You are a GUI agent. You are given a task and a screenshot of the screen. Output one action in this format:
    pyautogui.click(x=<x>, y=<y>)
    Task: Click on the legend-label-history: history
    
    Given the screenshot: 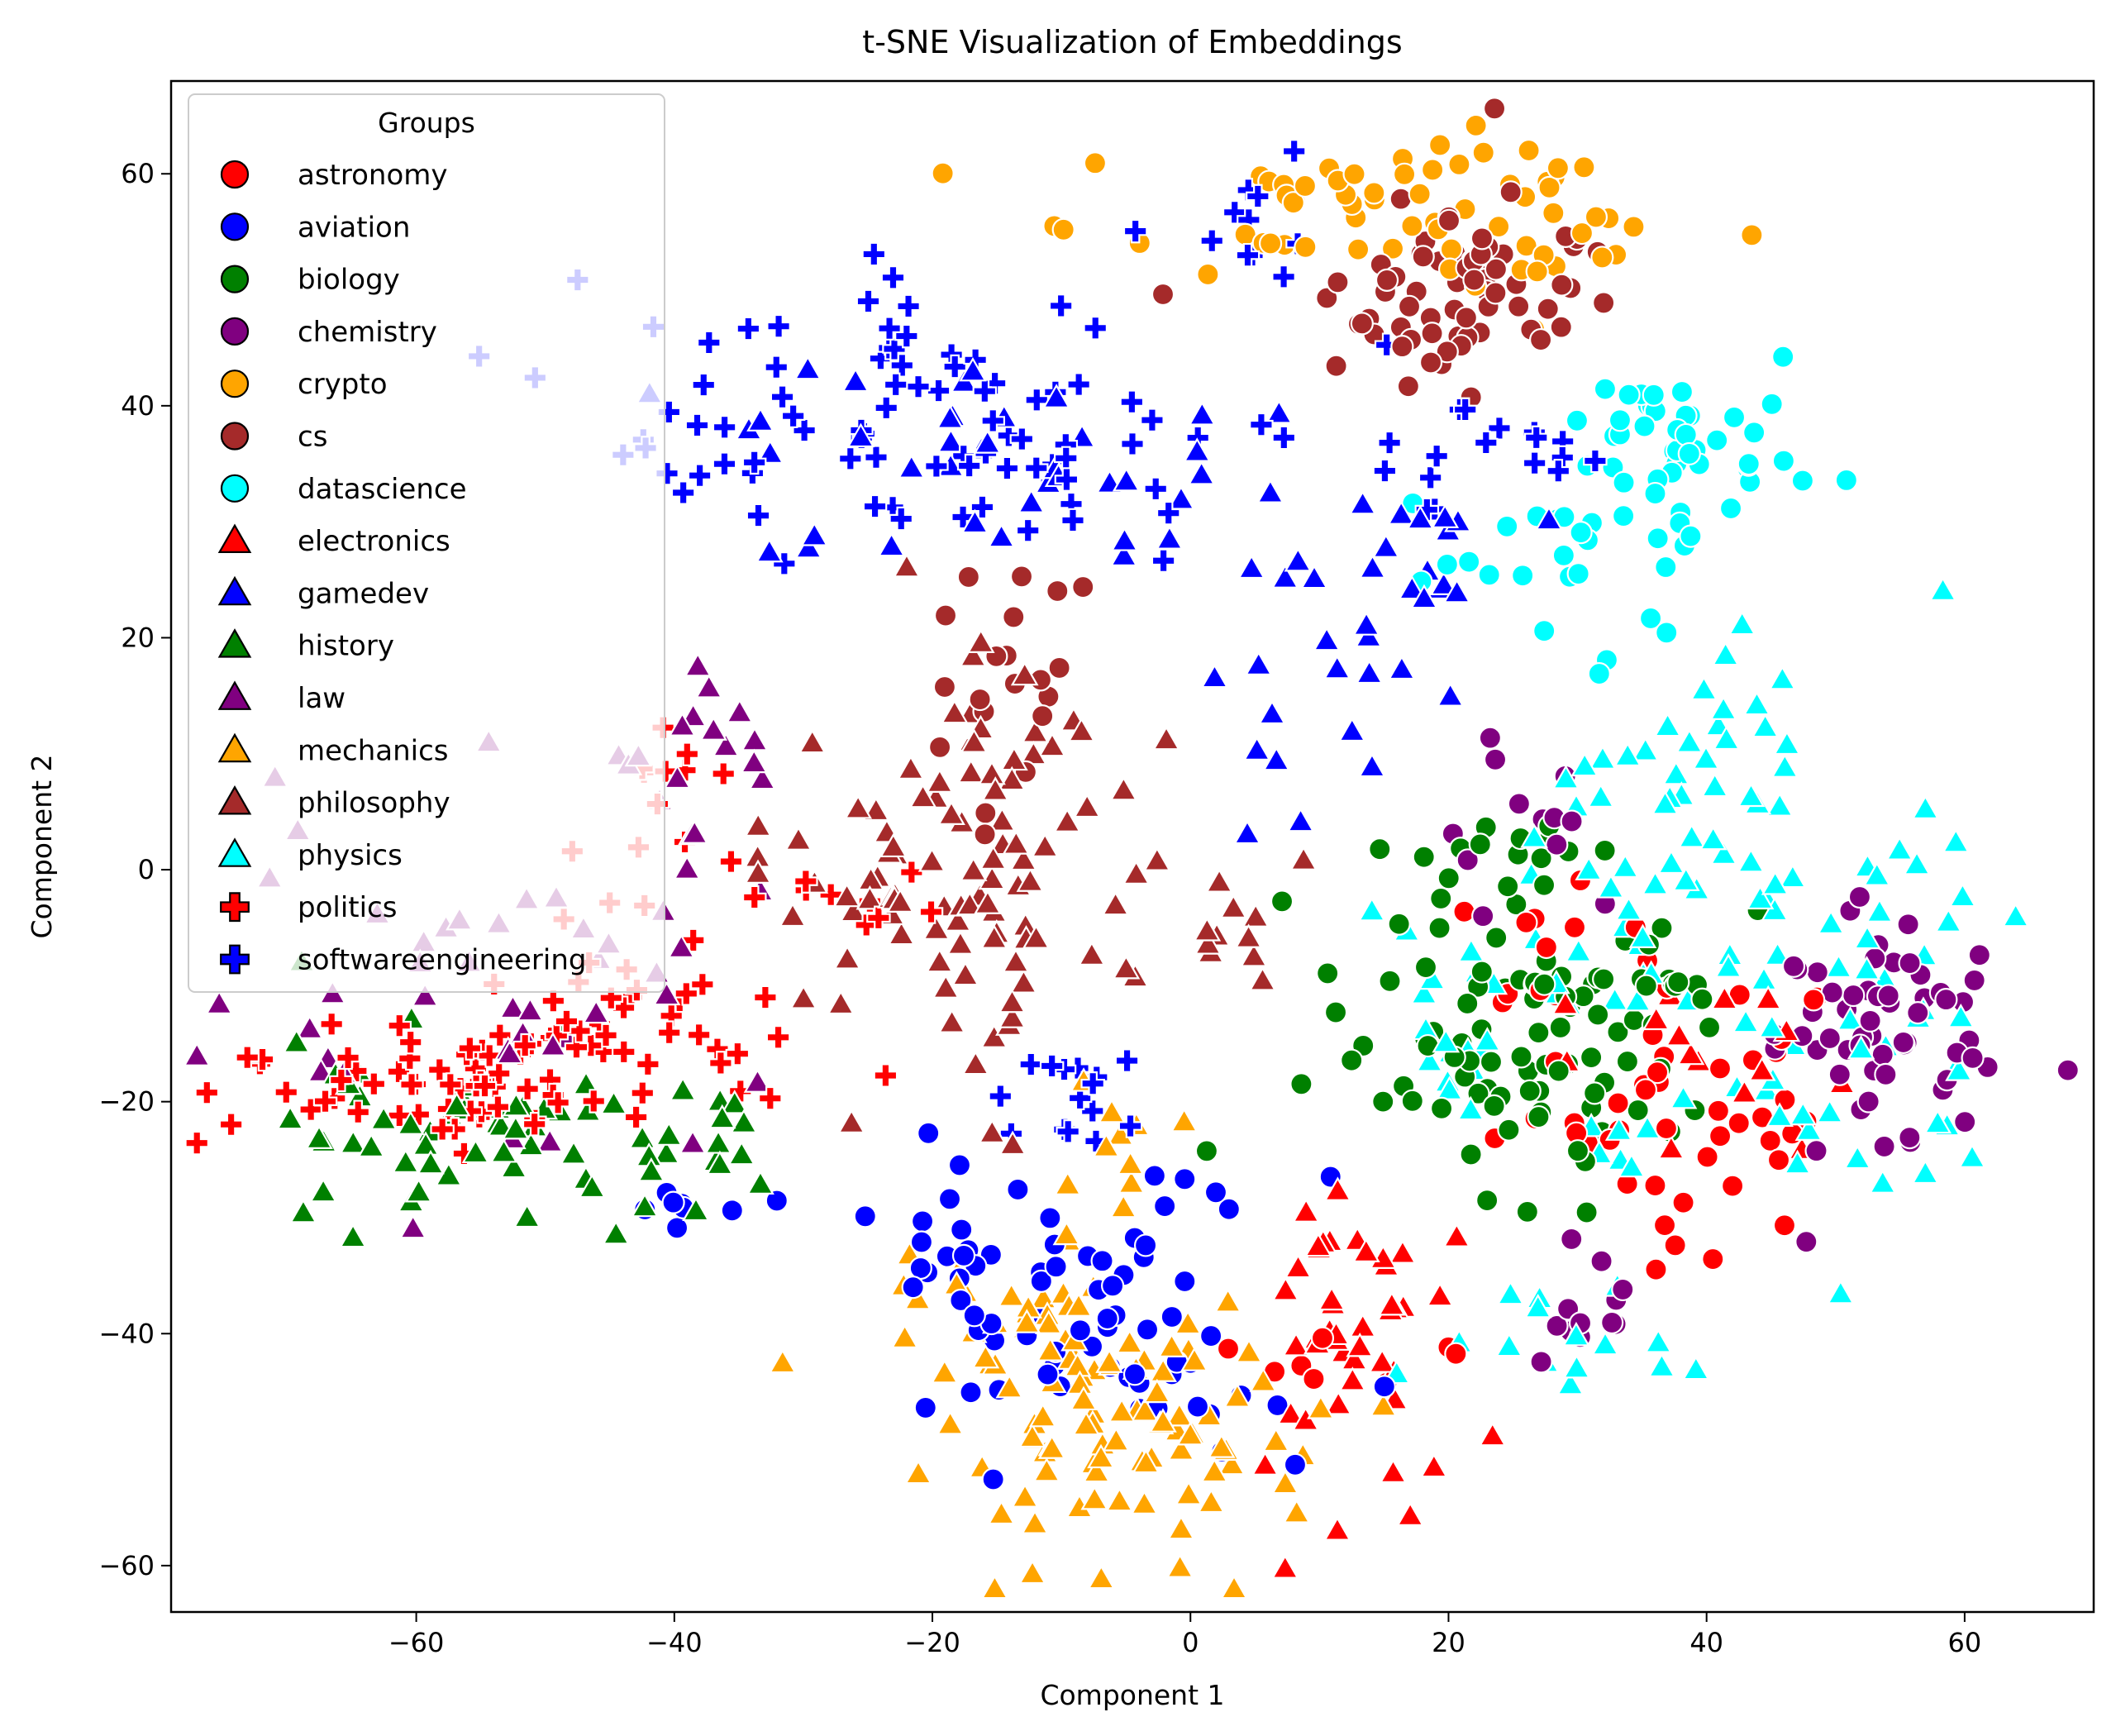 What is the action you would take?
    pyautogui.click(x=346, y=646)
    